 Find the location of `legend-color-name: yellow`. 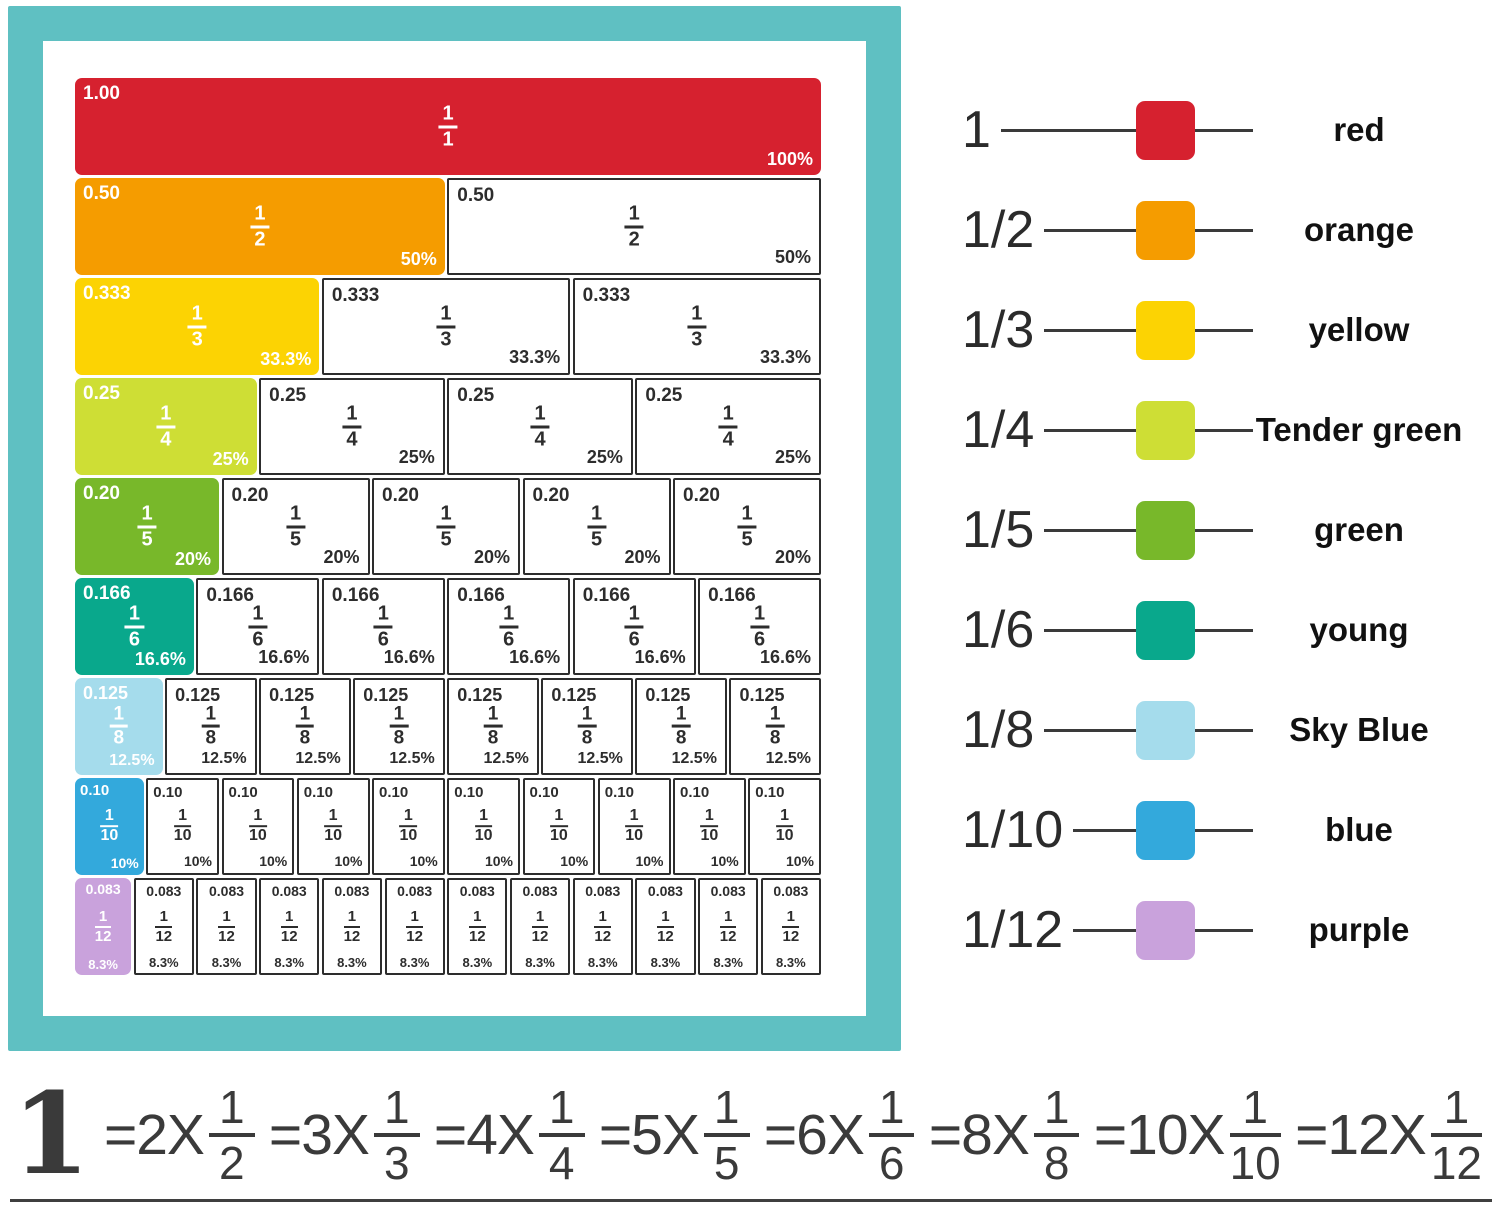

legend-color-name: yellow is located at coordinates (1359, 329).